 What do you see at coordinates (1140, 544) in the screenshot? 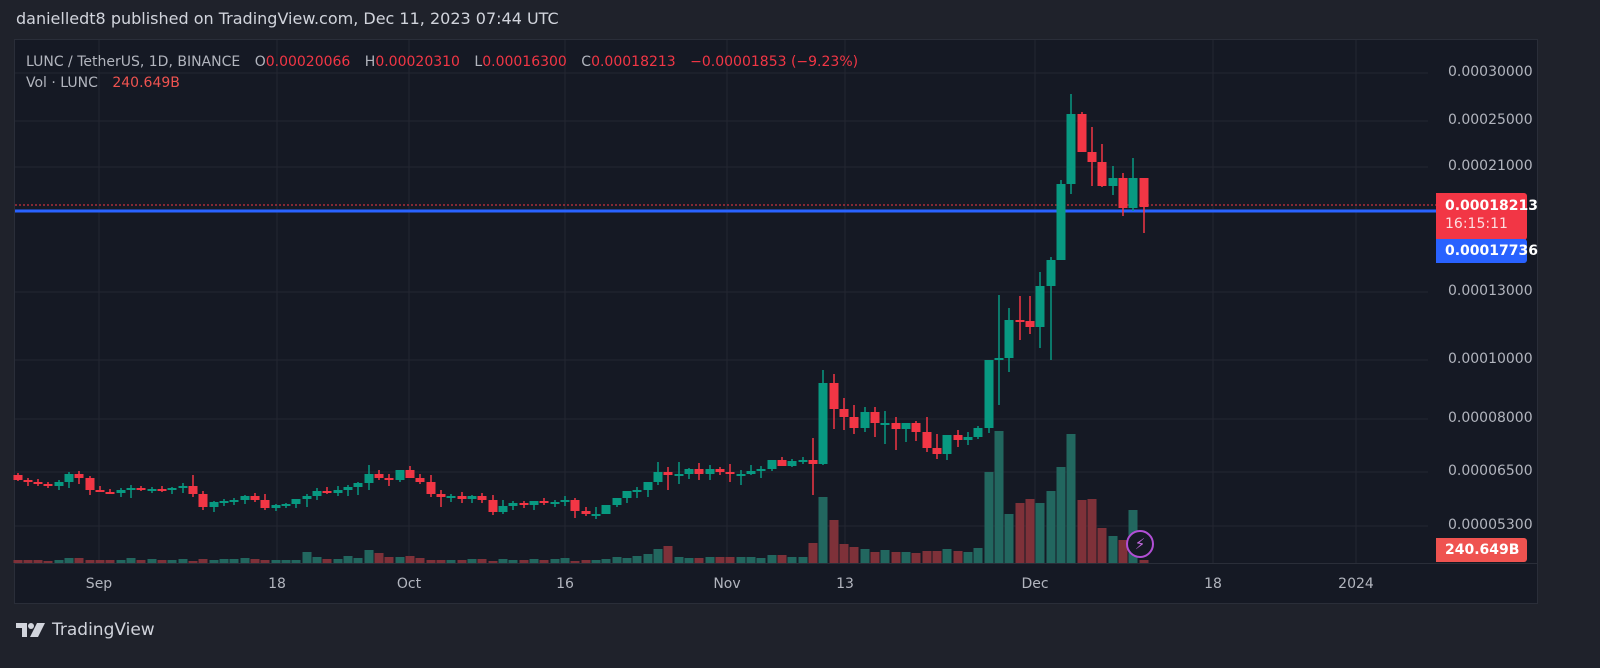
I see `lightning-icon: ⚡︎` at bounding box center [1140, 544].